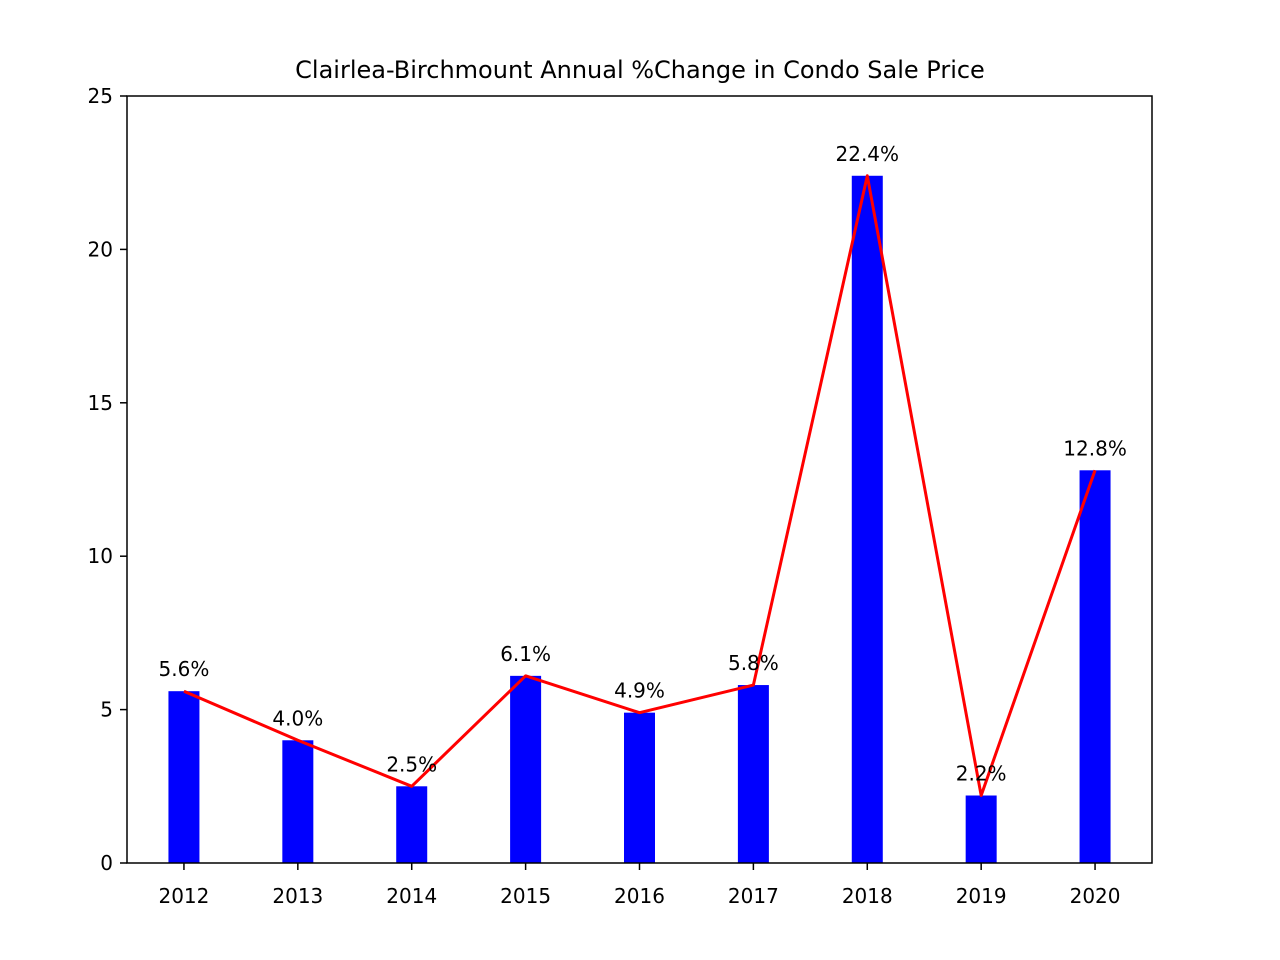  What do you see at coordinates (100, 556) in the screenshot?
I see `y-tick-label-10: 10` at bounding box center [100, 556].